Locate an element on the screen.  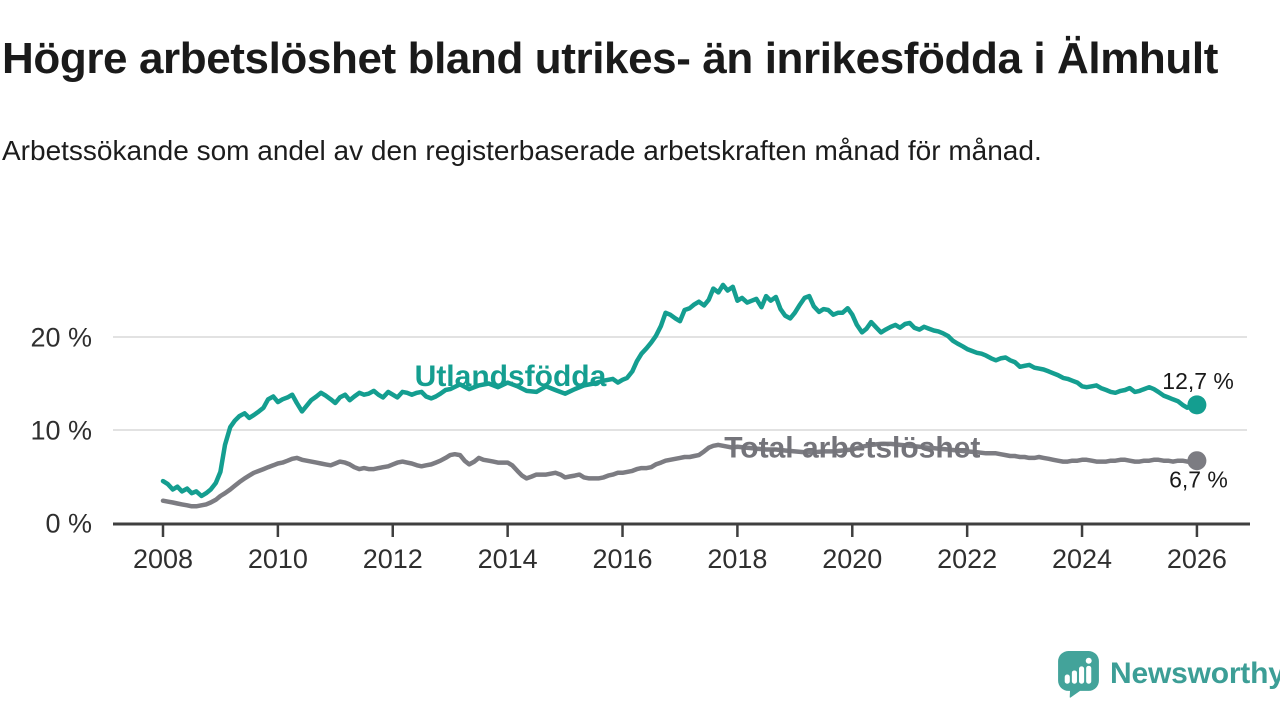
series-end-dot-utlandsfodda is located at coordinates (1197, 405).